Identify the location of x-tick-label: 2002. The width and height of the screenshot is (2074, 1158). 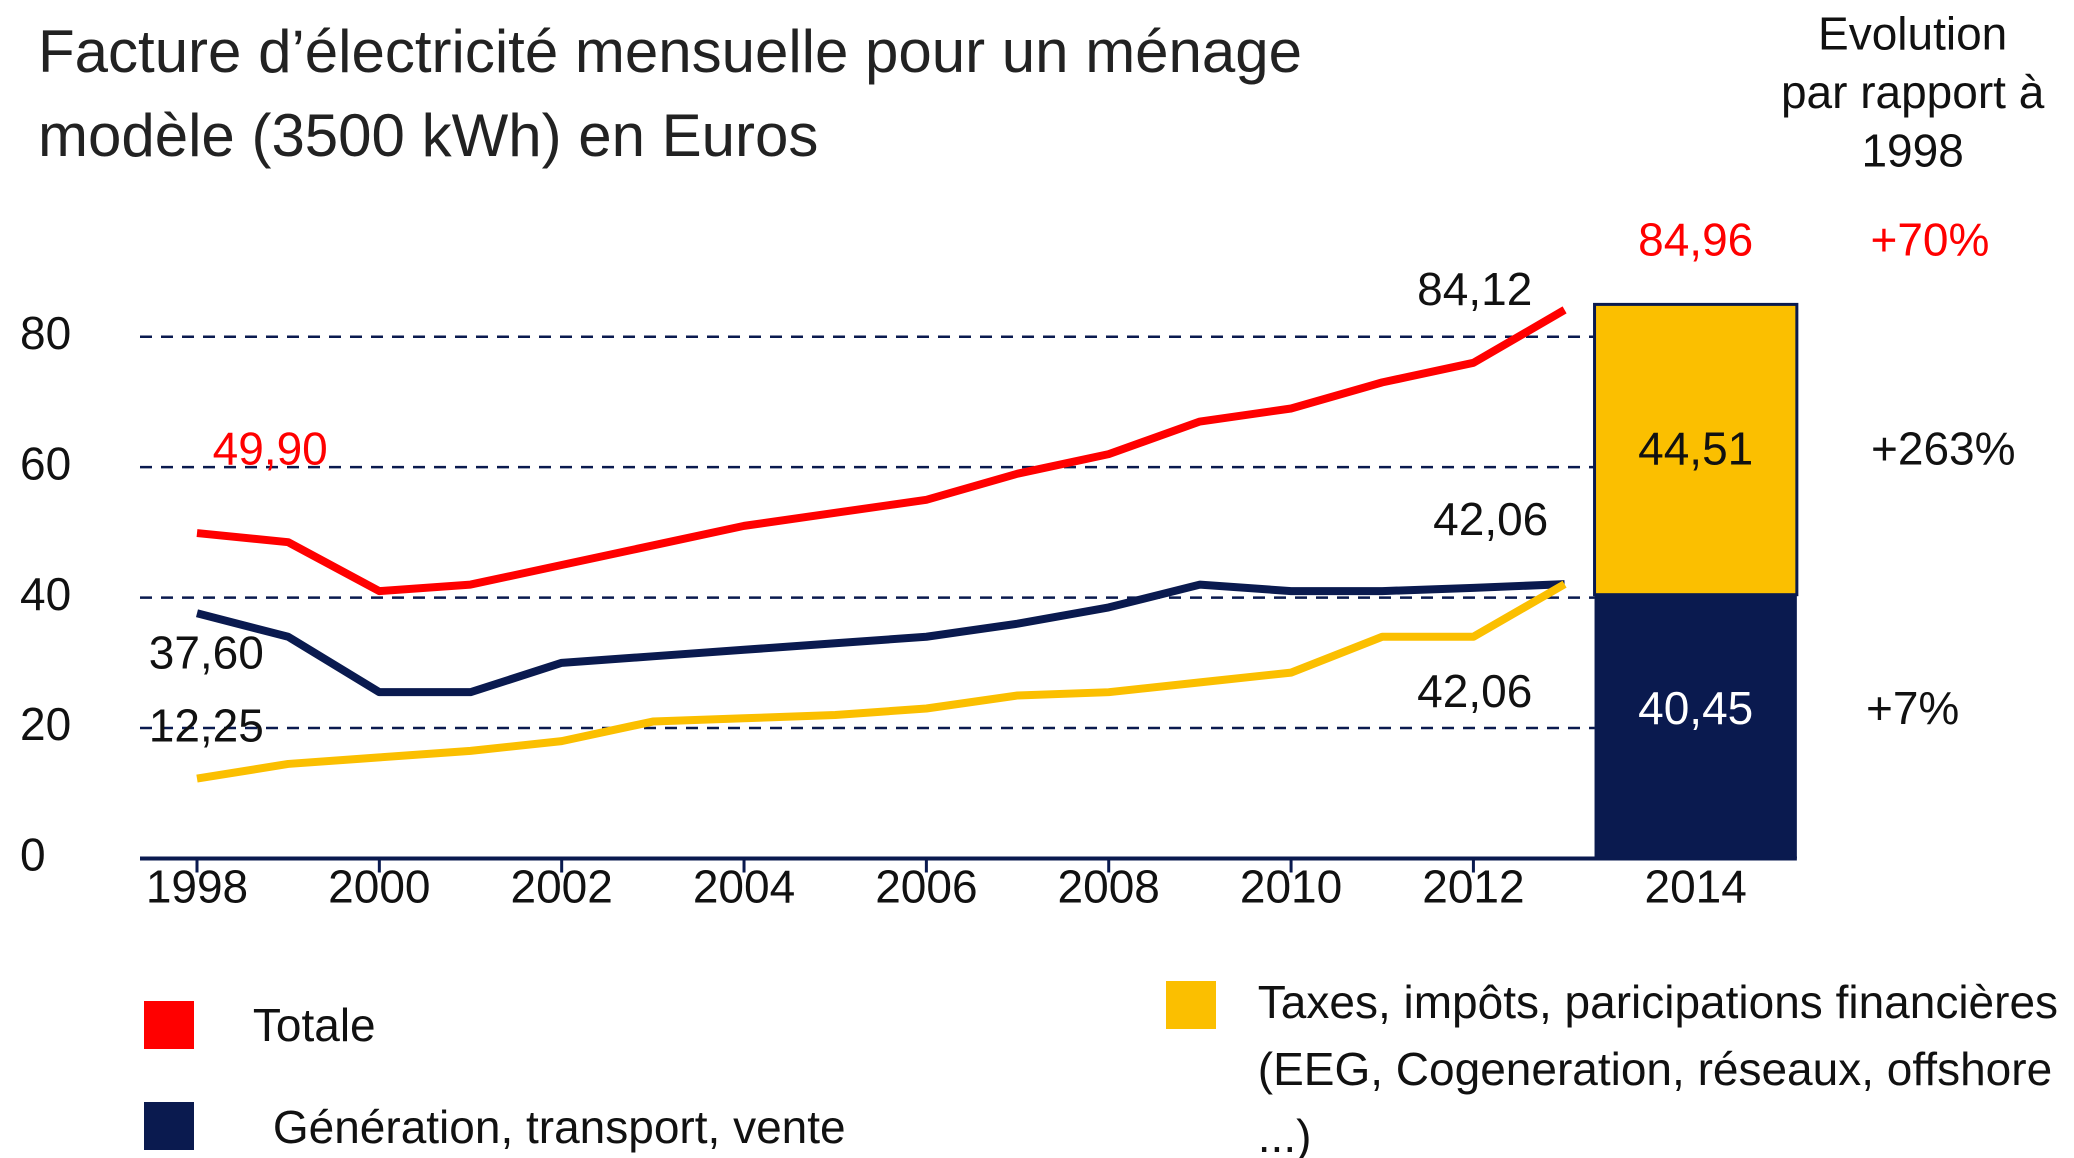
(562, 887).